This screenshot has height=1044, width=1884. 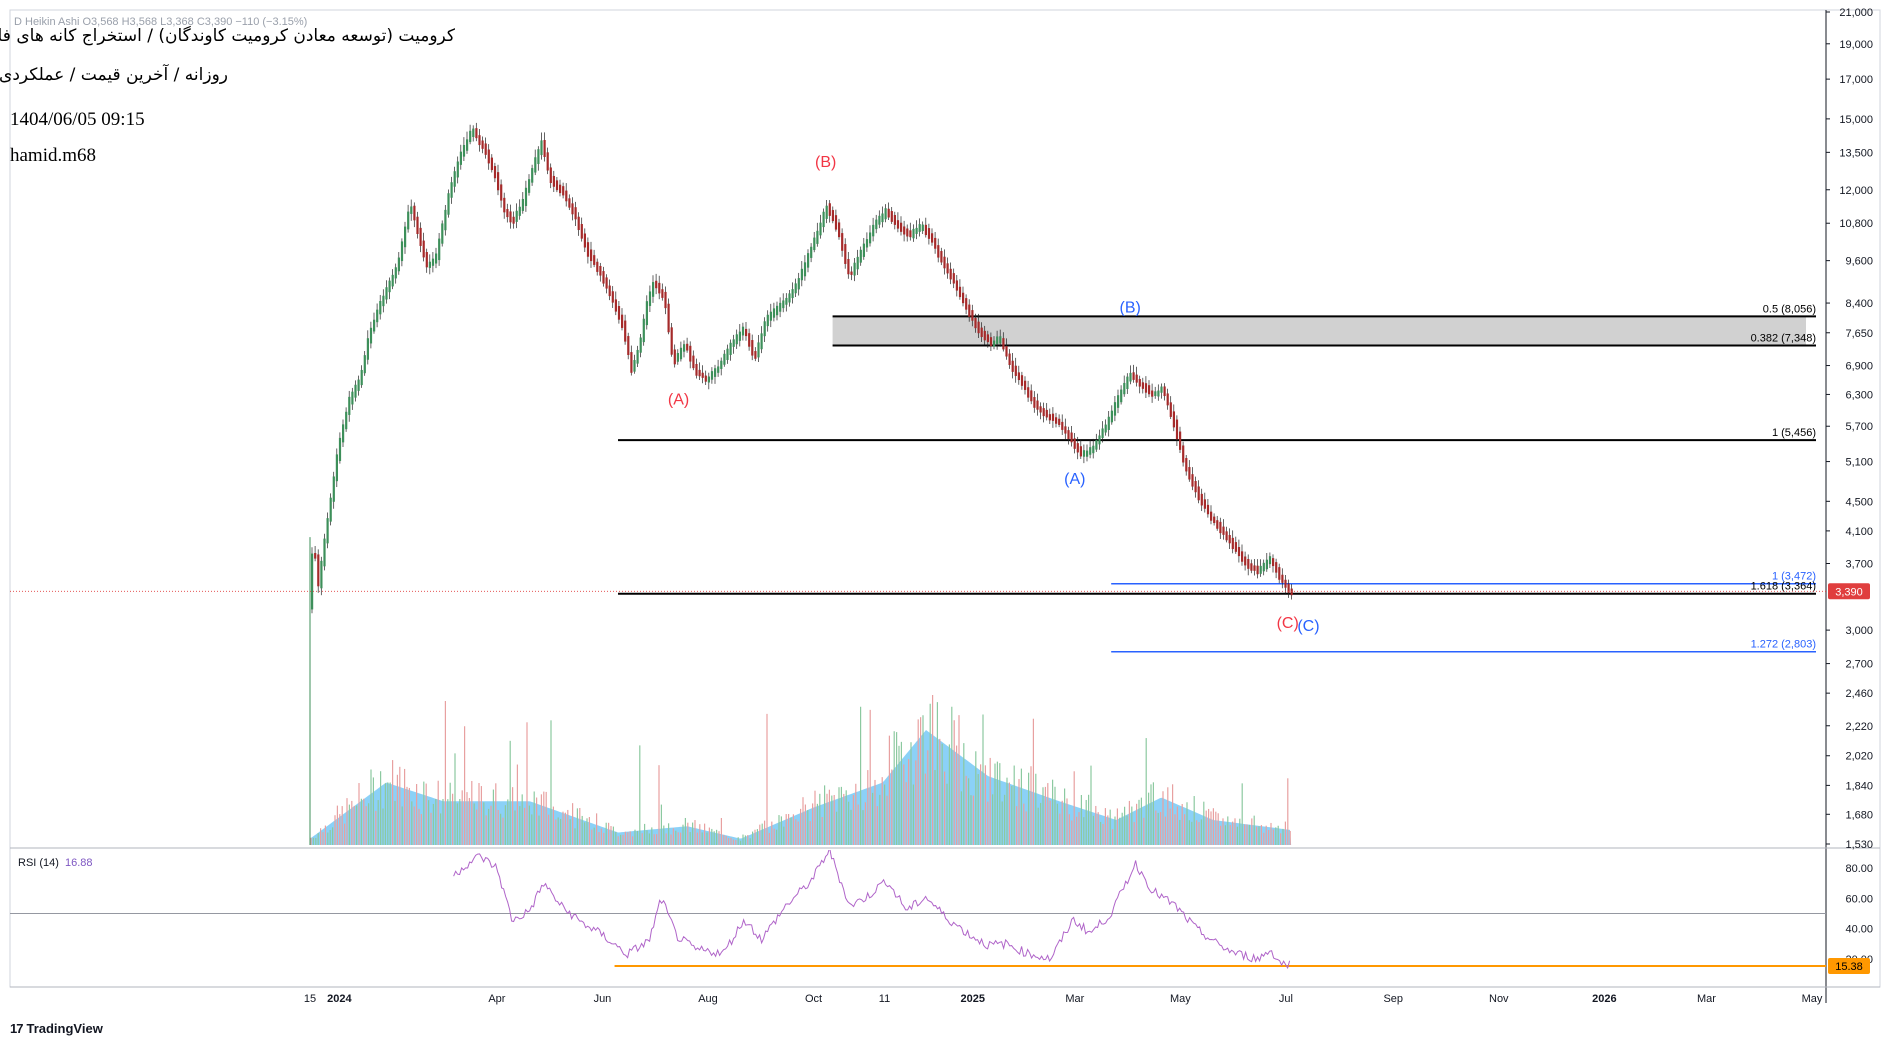 What do you see at coordinates (1859, 395) in the screenshot?
I see `price-tick-label: 6,300` at bounding box center [1859, 395].